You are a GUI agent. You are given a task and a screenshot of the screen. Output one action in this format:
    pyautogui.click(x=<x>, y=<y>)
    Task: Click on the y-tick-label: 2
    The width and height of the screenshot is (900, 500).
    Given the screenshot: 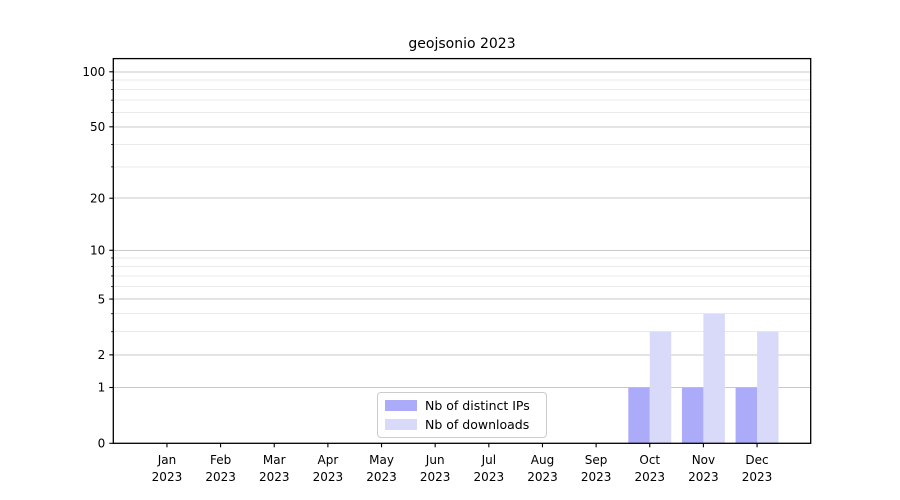 What is the action you would take?
    pyautogui.click(x=102, y=355)
    